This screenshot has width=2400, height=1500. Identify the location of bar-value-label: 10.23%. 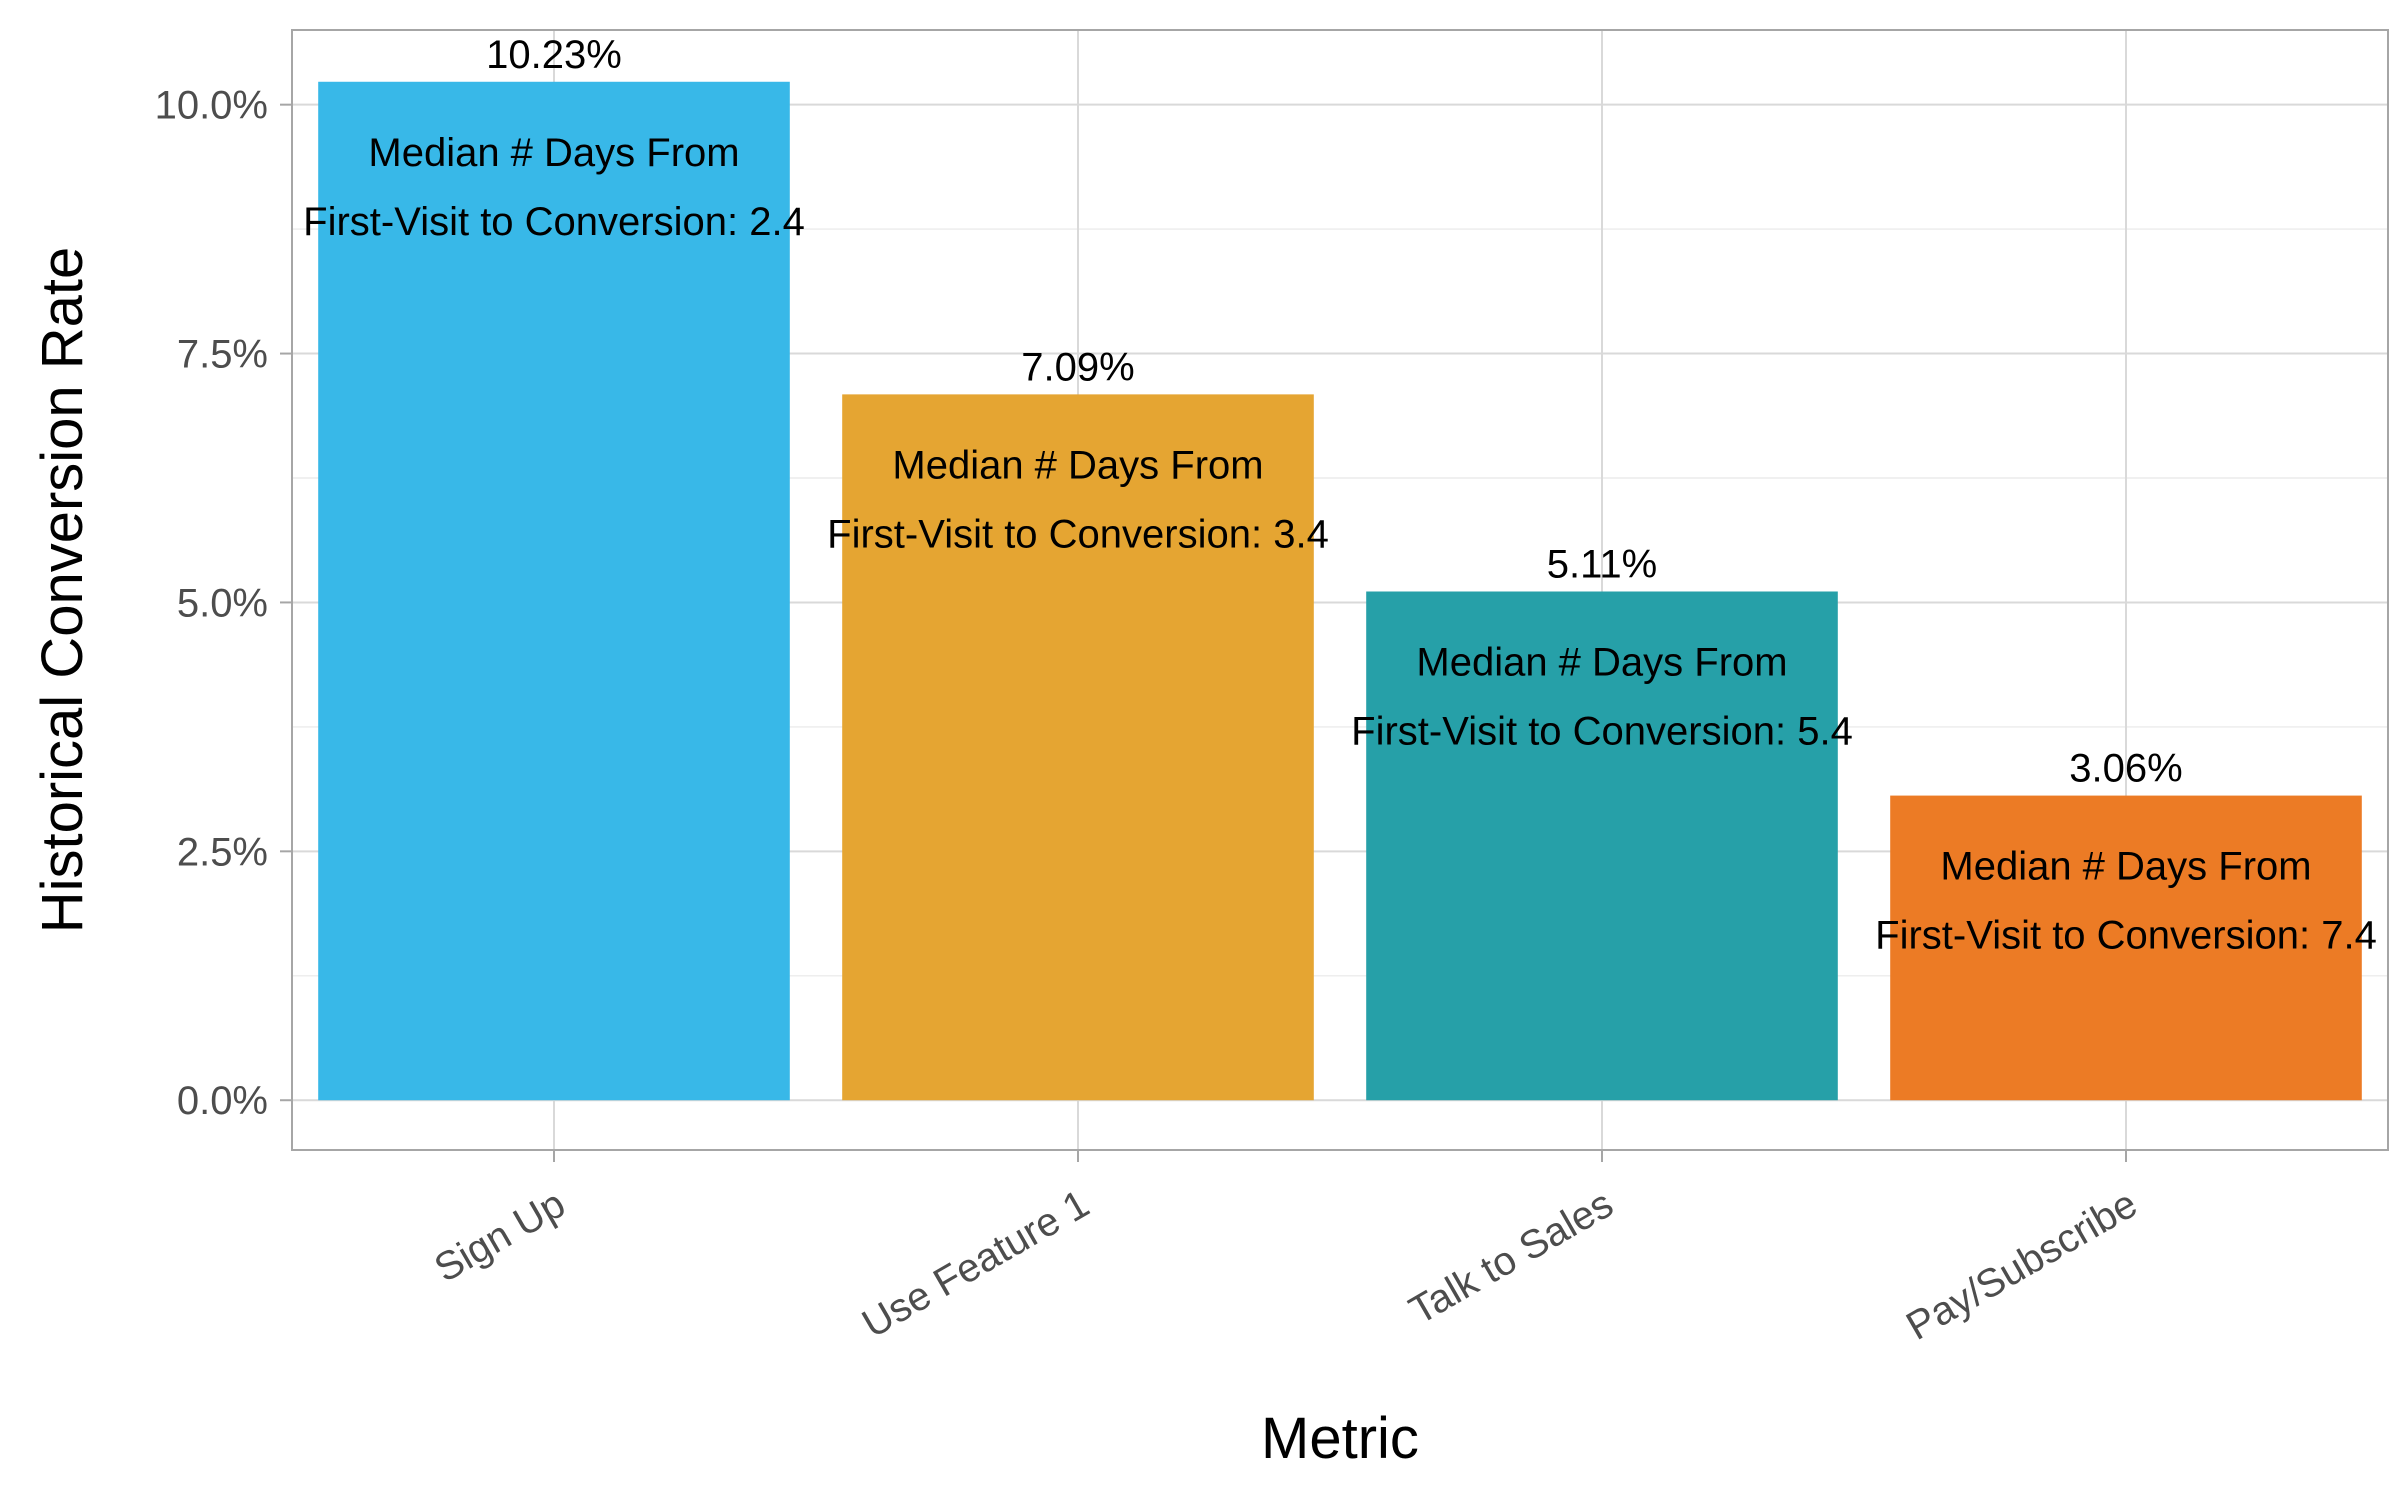
(554, 55).